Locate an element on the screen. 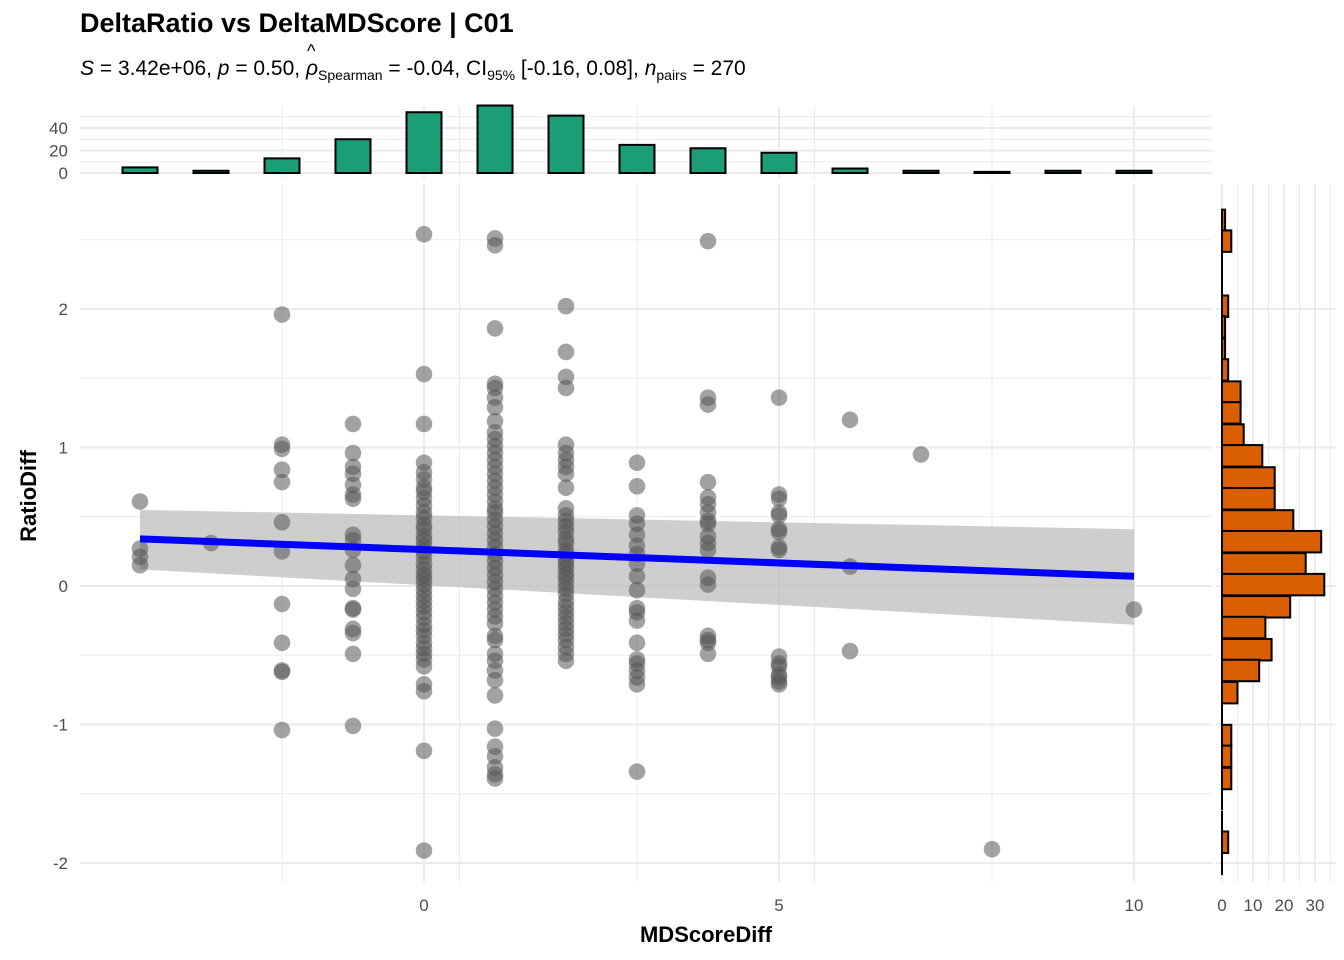 This screenshot has height=960, width=1344. x-axis-title: MDScoreDiff is located at coordinates (706, 934).